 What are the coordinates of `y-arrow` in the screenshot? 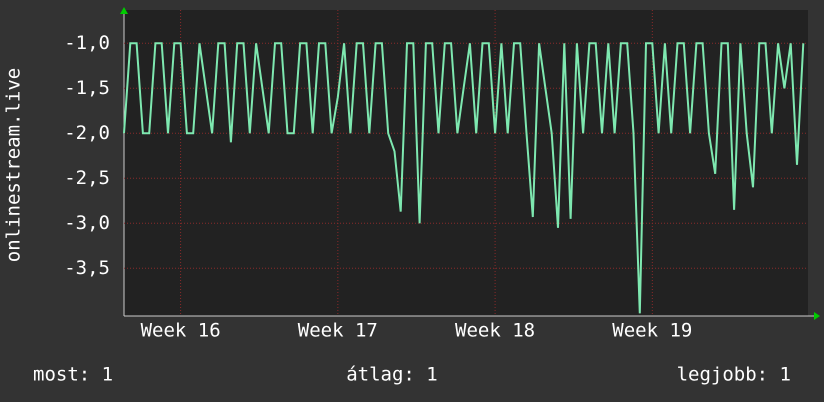 It's located at (124, 10).